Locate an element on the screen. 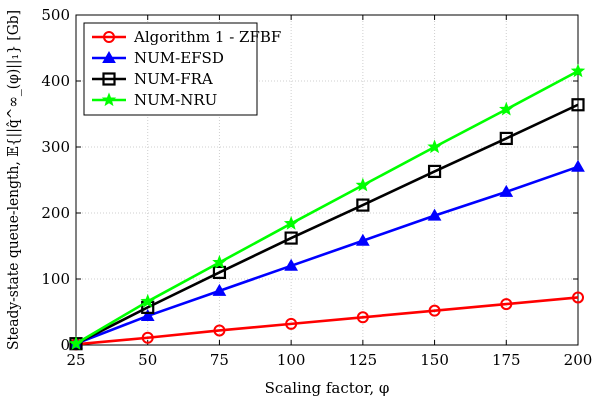  y-tick-label: 300 is located at coordinates (55, 147).